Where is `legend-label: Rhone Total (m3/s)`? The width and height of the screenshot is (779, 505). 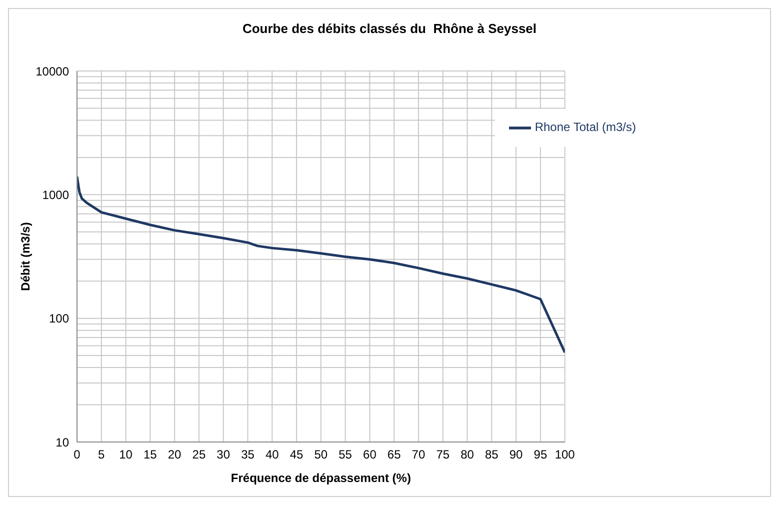
legend-label: Rhone Total (m3/s) is located at coordinates (585, 127).